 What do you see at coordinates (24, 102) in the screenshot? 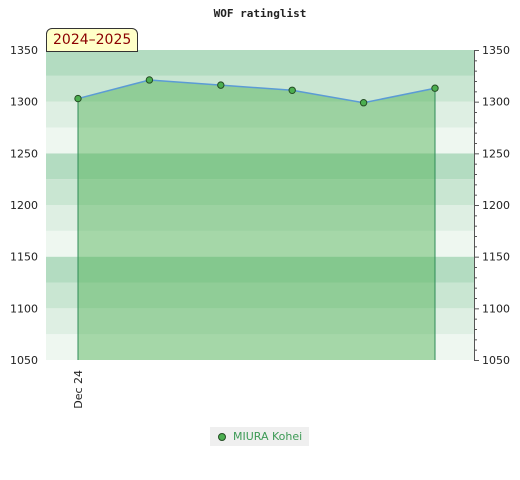
I see `y-tick-label-left: 1300` at bounding box center [24, 102].